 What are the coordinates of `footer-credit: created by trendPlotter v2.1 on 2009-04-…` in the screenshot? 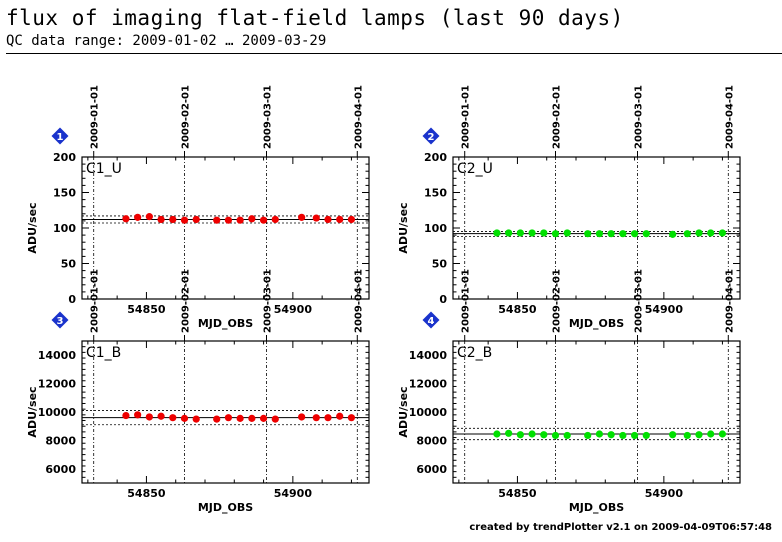 It's located at (620, 527).